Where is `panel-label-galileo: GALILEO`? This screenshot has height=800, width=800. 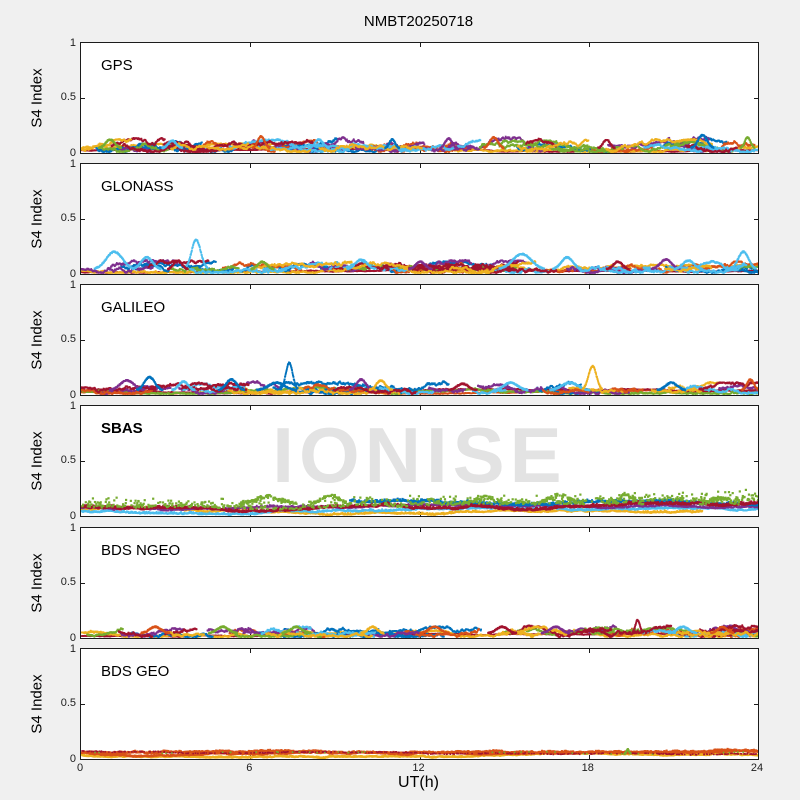
panel-label-galileo: GALILEO is located at coordinates (133, 307).